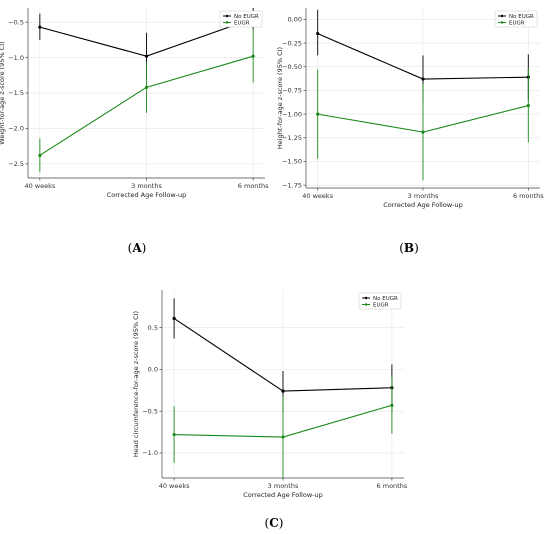 The width and height of the screenshot is (550, 534). What do you see at coordinates (292, 67) in the screenshot?
I see `y-tick-label: −0.50` at bounding box center [292, 67].